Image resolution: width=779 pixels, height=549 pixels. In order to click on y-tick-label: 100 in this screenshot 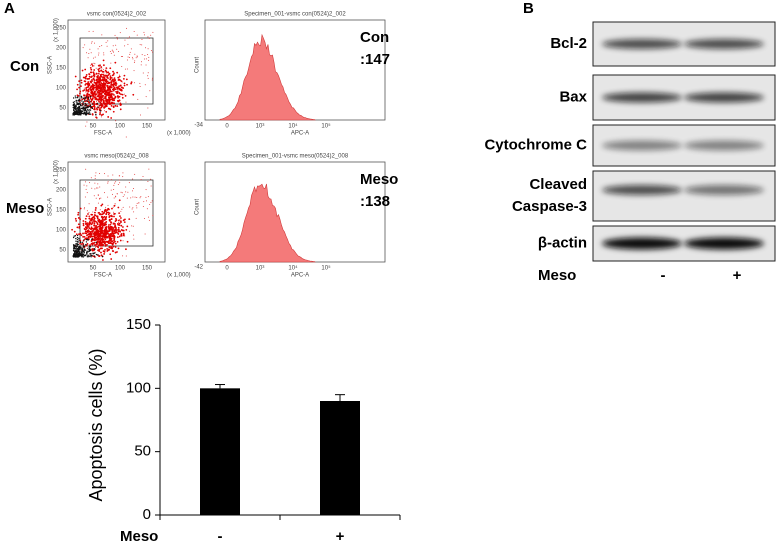, I will do `click(138, 387)`.